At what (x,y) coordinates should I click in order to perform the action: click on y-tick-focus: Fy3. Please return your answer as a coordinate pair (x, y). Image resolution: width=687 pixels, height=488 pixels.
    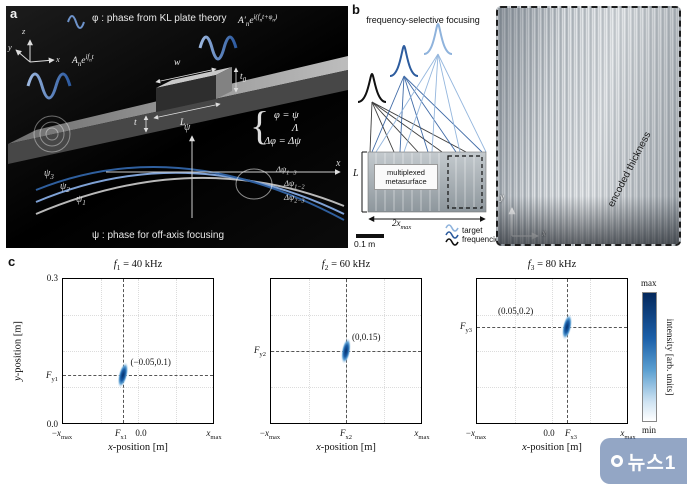
    Looking at the image, I should click on (466, 327).